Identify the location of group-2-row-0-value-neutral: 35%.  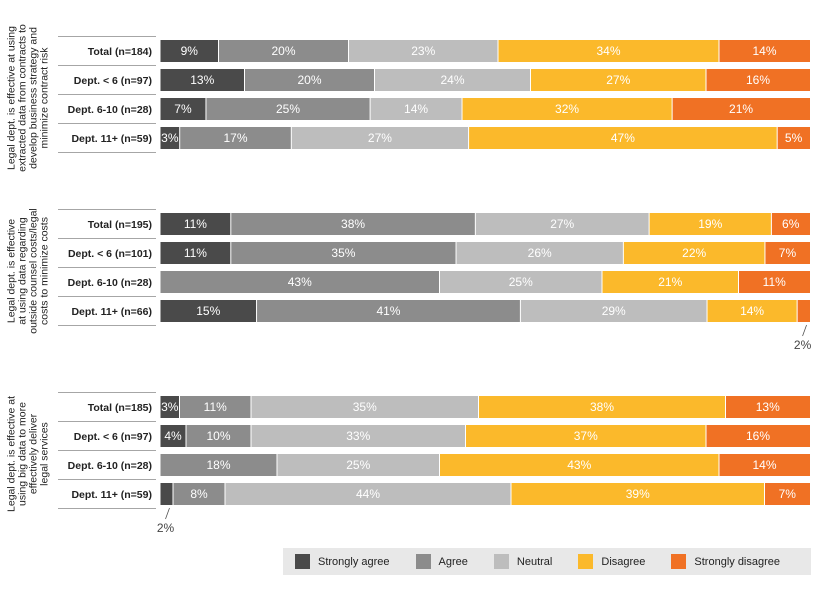
(365, 407).